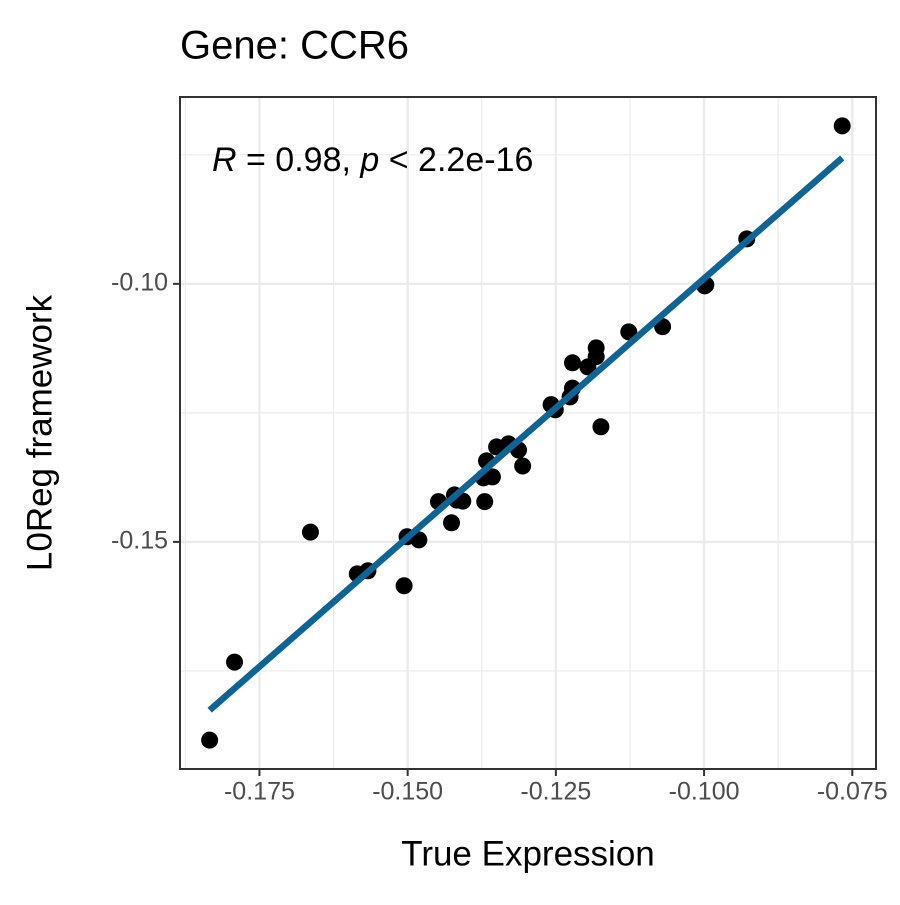  I want to click on y-axis-label: L0Reg framework, so click(39, 432).